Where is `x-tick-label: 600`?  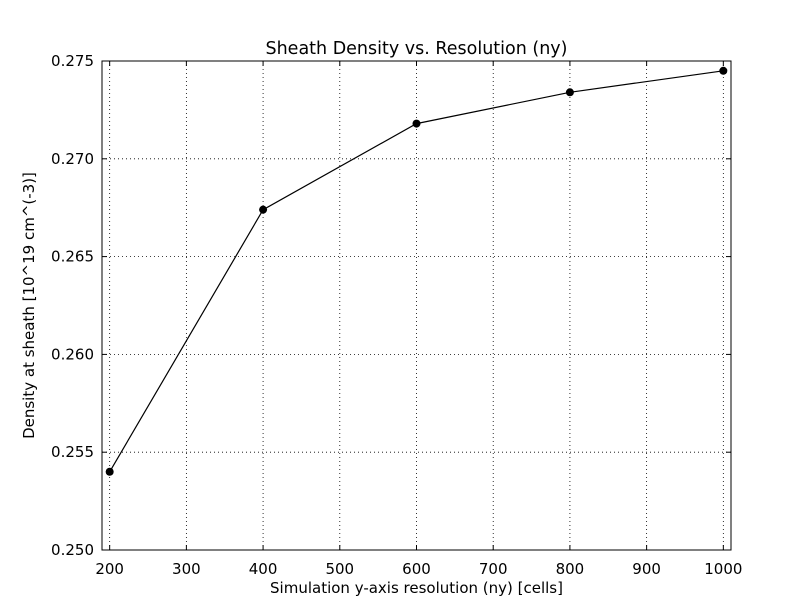 x-tick-label: 600 is located at coordinates (416, 569).